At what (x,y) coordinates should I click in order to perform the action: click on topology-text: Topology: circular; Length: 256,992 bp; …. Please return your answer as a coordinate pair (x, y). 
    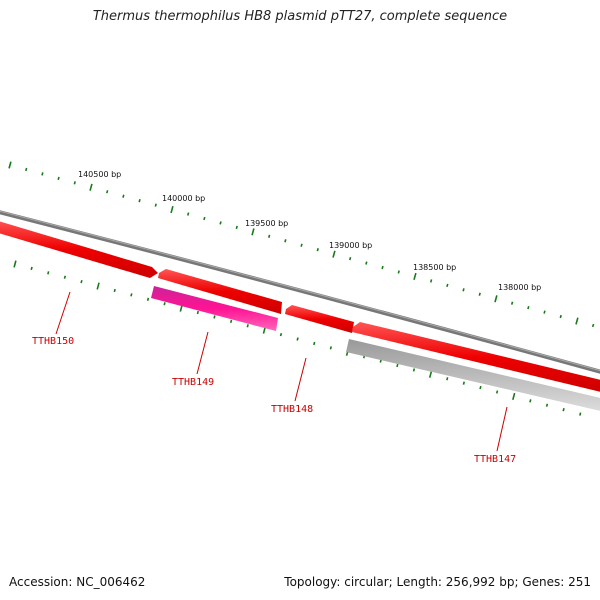
    Looking at the image, I should click on (437, 582).